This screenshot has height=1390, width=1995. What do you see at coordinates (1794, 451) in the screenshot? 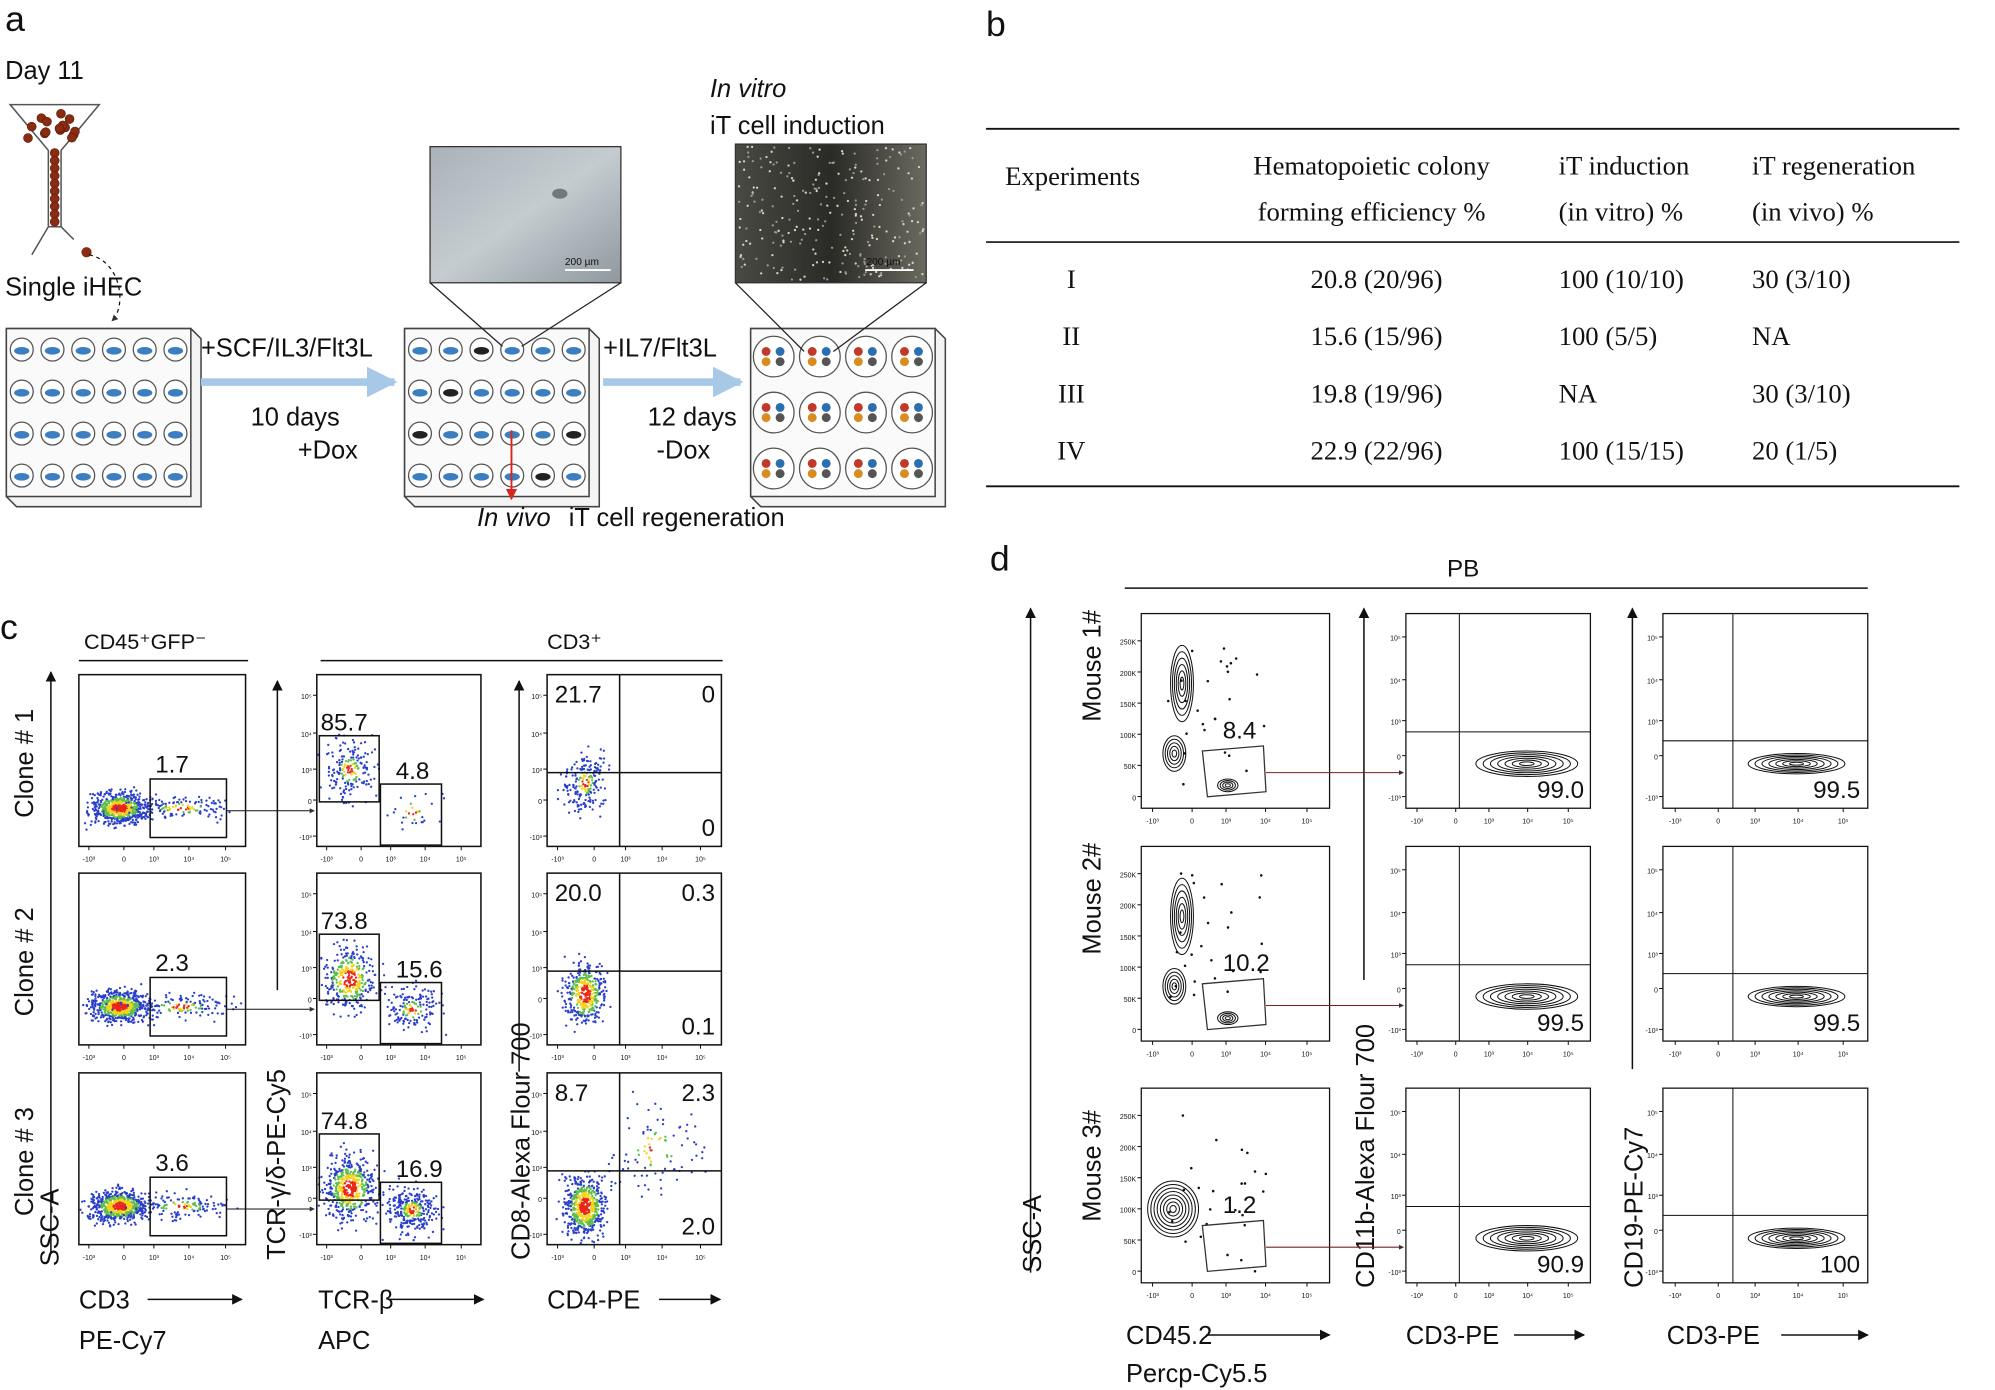
I see `table-cell: 20 (1/5)` at bounding box center [1794, 451].